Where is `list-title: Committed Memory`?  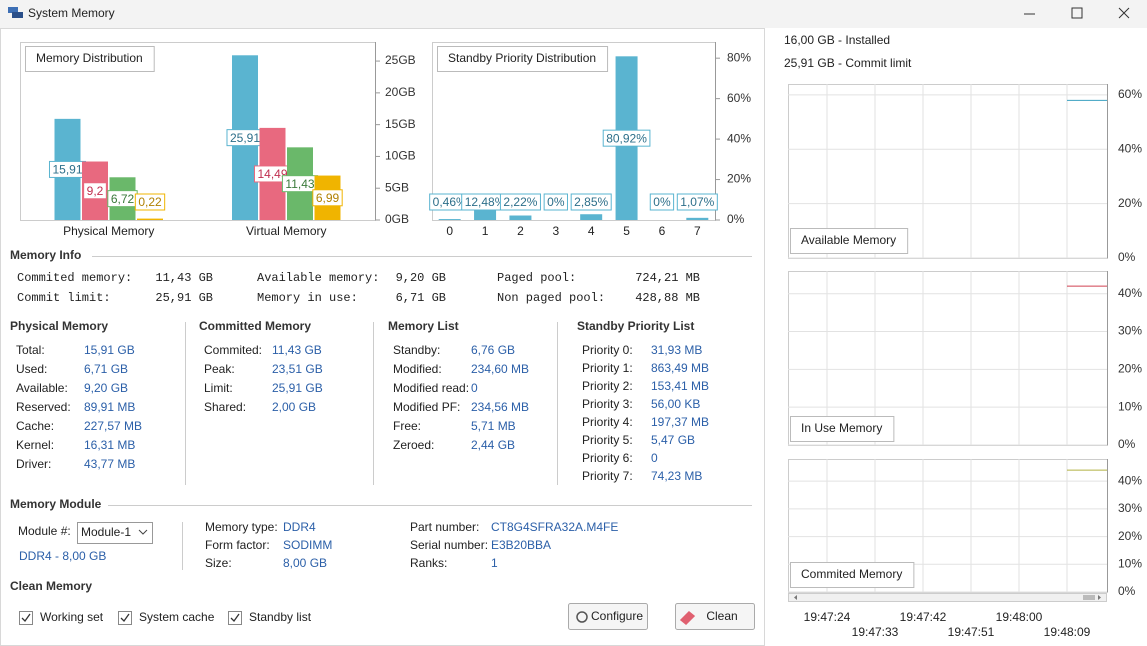 list-title: Committed Memory is located at coordinates (255, 326).